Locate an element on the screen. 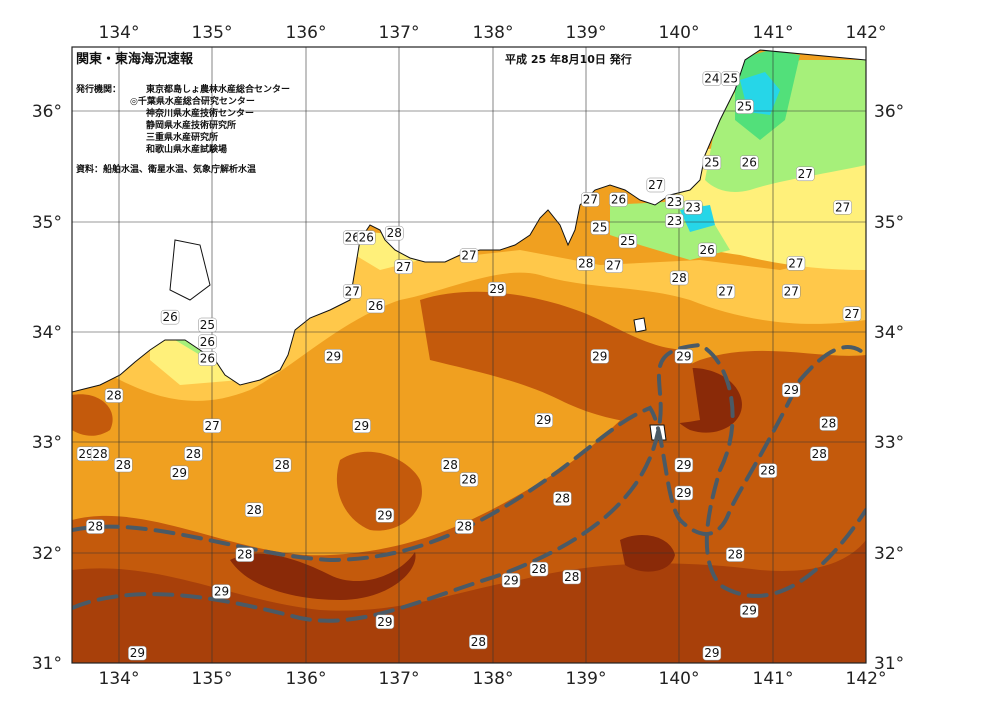  lat-tick-right-36: 36° is located at coordinates (889, 112).